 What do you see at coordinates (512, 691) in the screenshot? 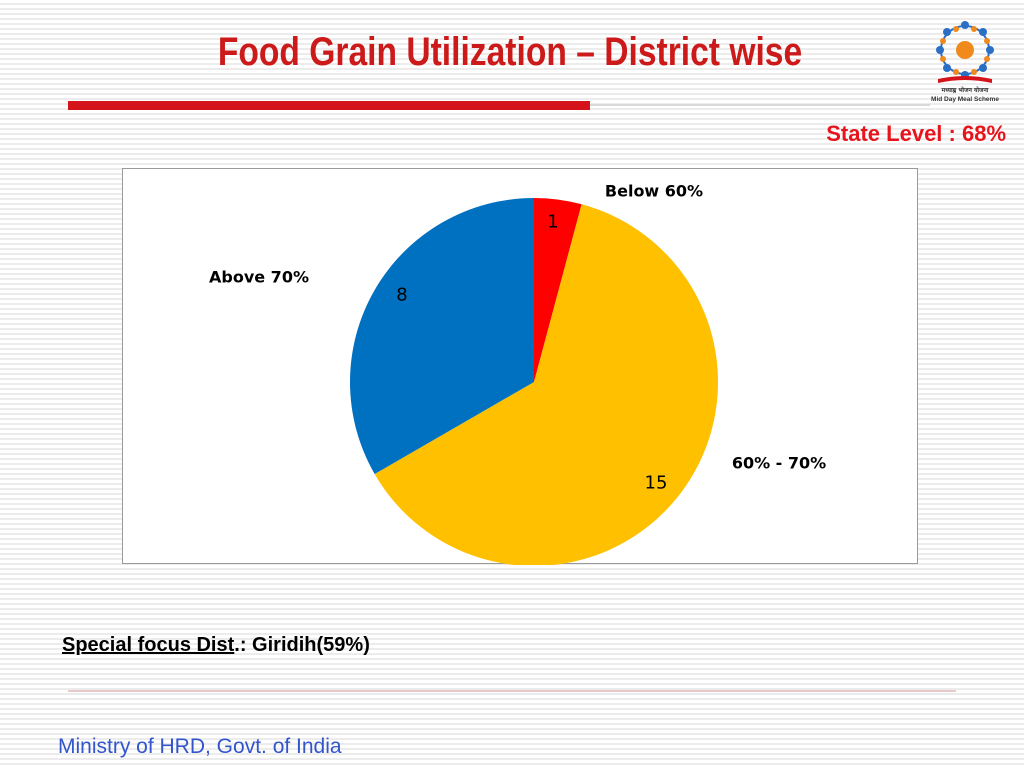
I see `footer-divider` at bounding box center [512, 691].